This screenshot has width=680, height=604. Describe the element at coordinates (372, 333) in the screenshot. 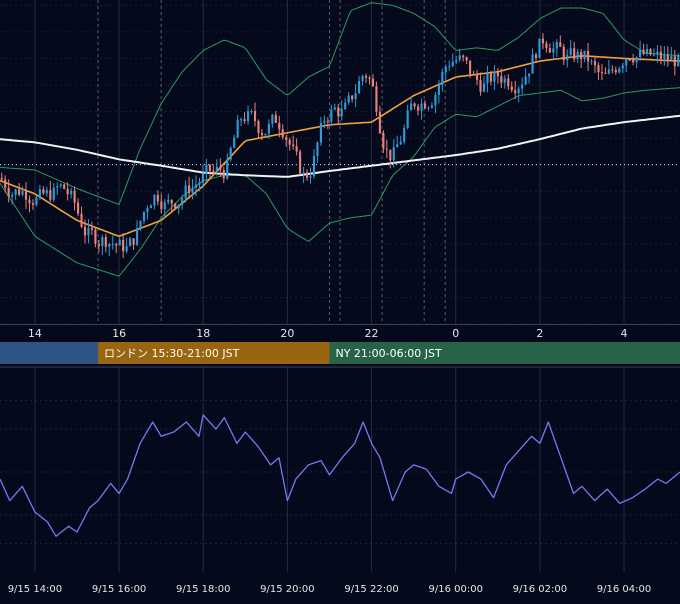

I see `main-x-tick-label: 22` at that location.